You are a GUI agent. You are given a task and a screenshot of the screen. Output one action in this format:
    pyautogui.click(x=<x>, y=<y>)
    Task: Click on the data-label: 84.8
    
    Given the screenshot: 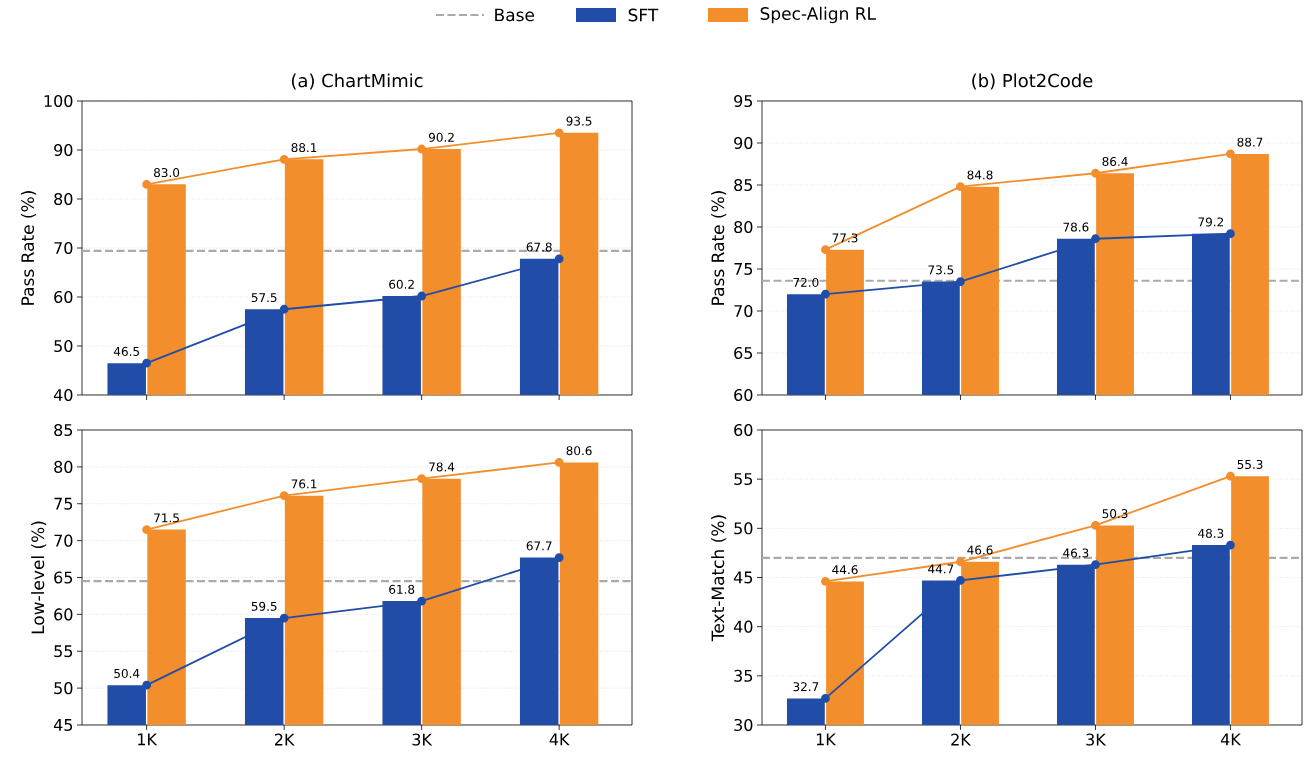 What is the action you would take?
    pyautogui.click(x=980, y=175)
    